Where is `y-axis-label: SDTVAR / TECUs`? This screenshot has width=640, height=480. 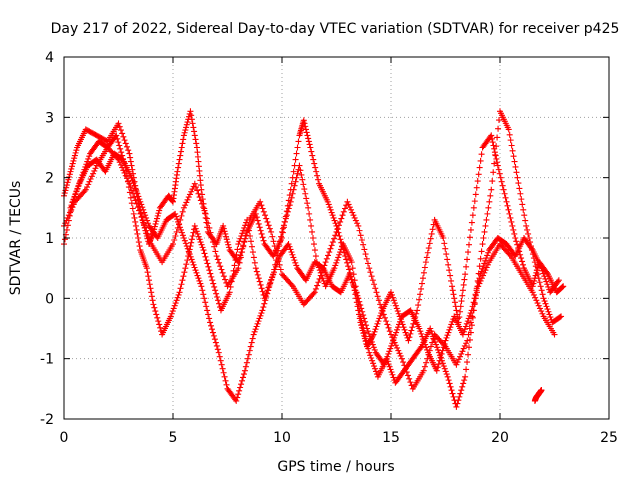 y-axis-label: SDTVAR / TECUs is located at coordinates (16, 238).